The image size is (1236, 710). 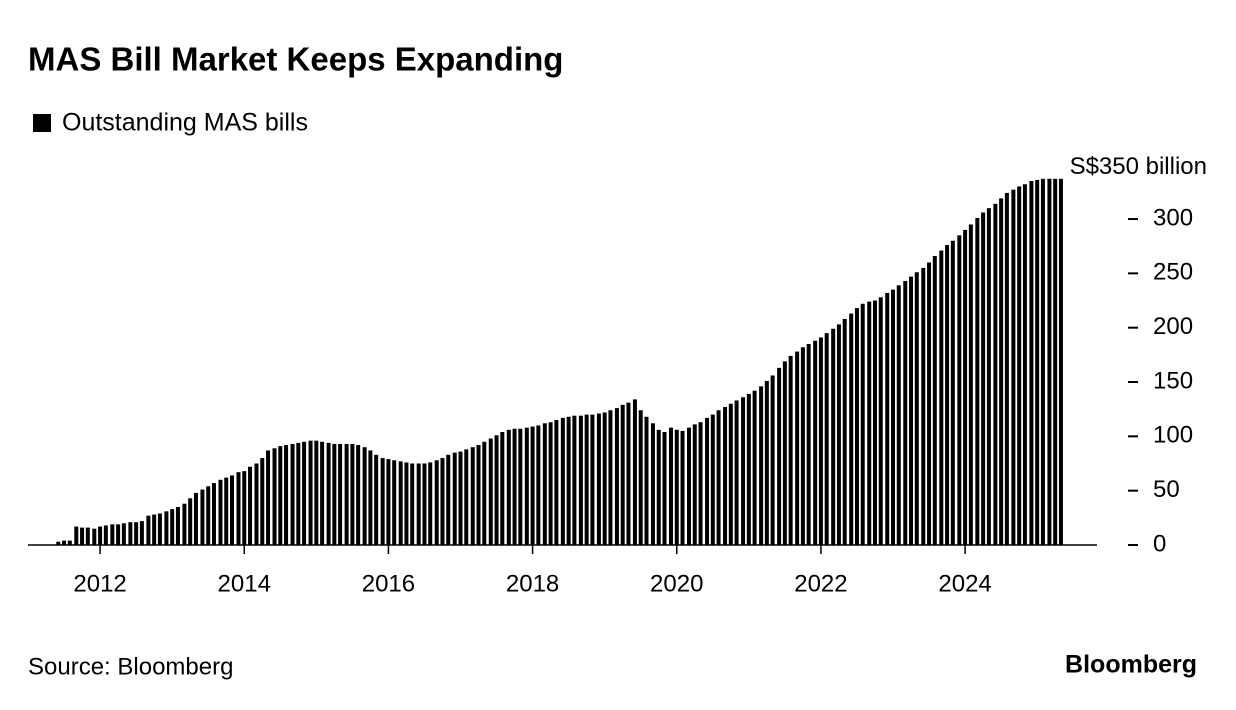 I want to click on x-tick-label: 2024, so click(x=964, y=583).